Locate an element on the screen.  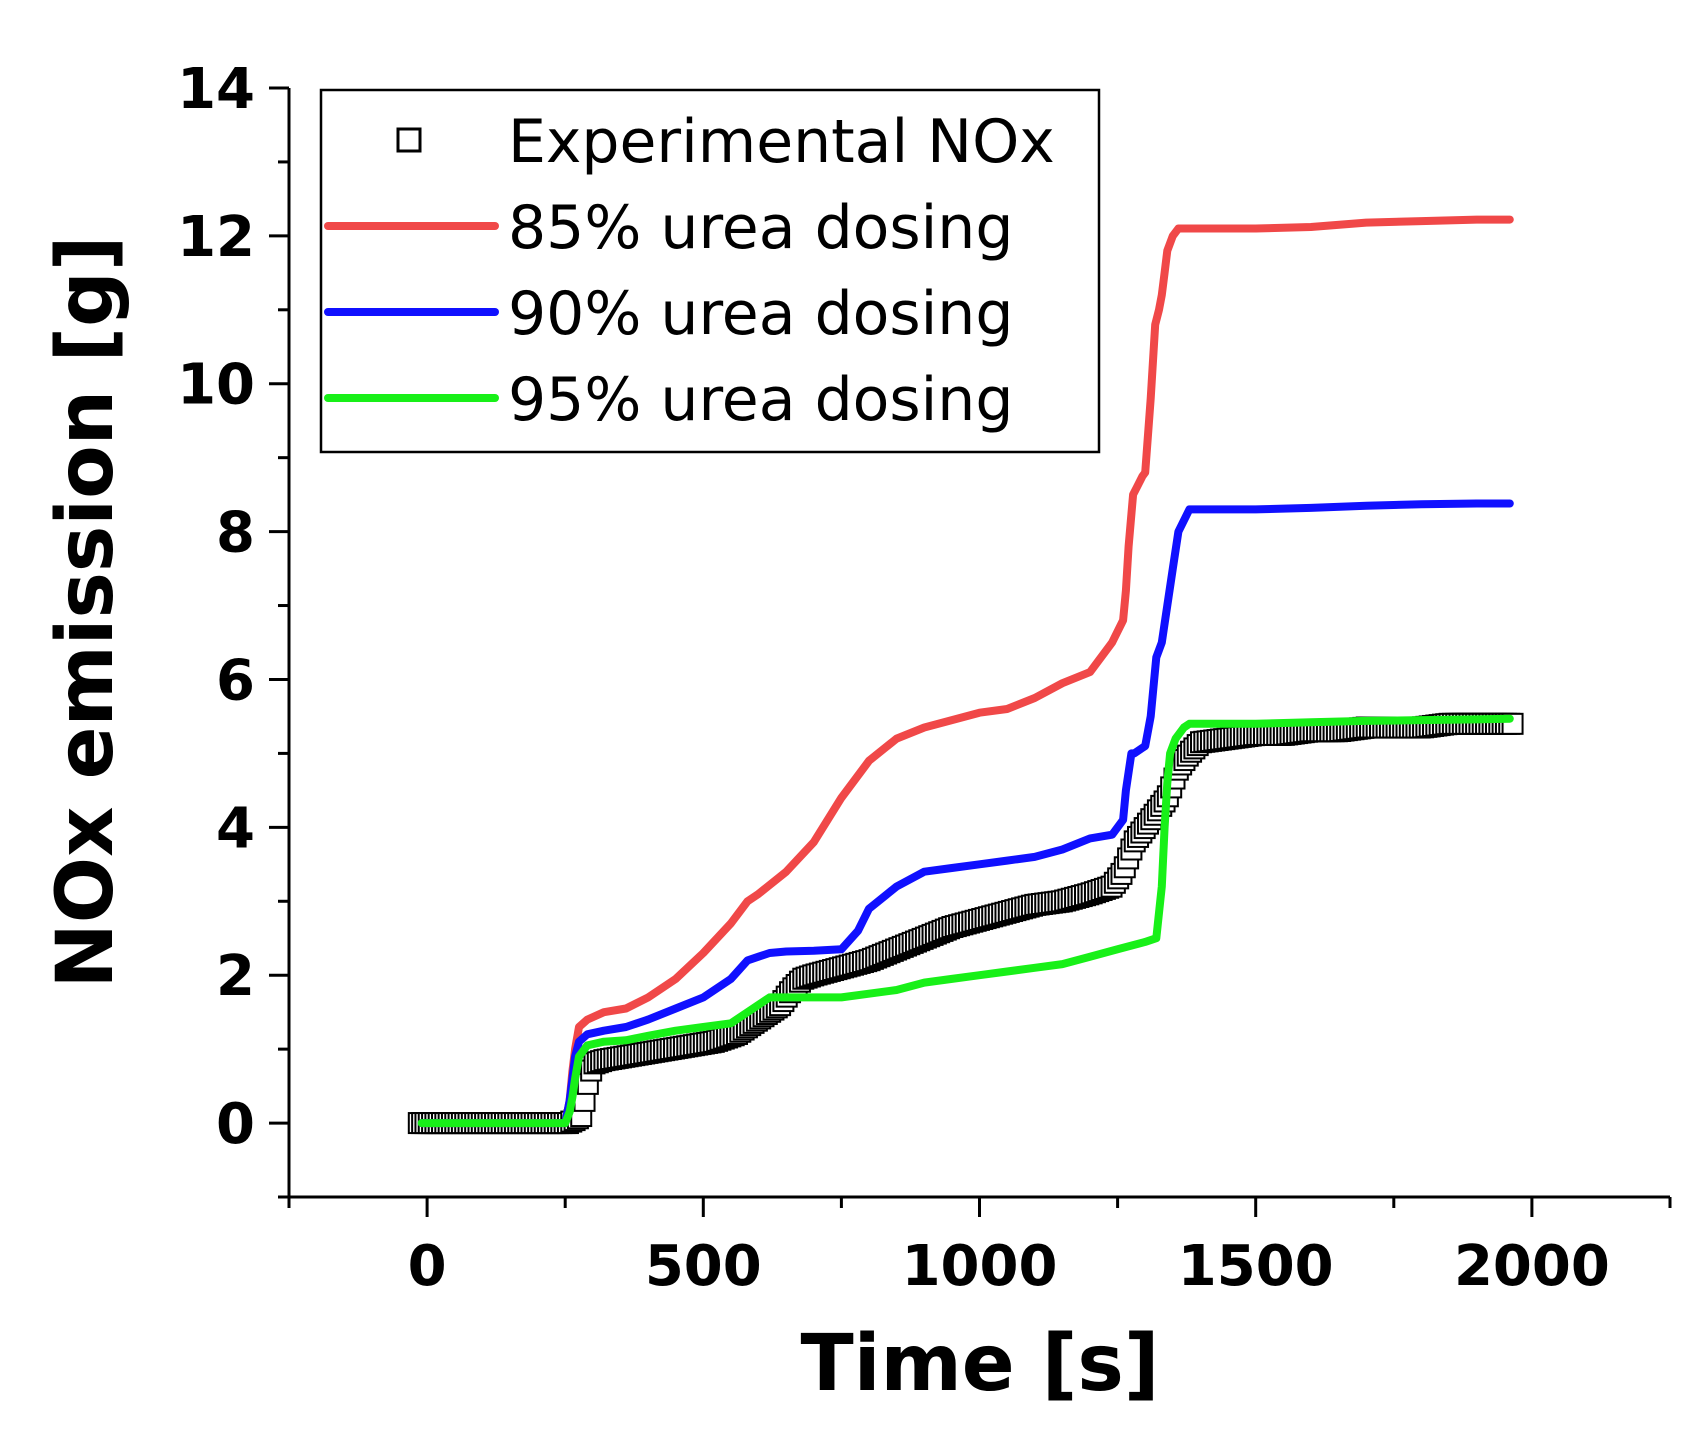
x-tick-label: 1500 is located at coordinates (1256, 1266).